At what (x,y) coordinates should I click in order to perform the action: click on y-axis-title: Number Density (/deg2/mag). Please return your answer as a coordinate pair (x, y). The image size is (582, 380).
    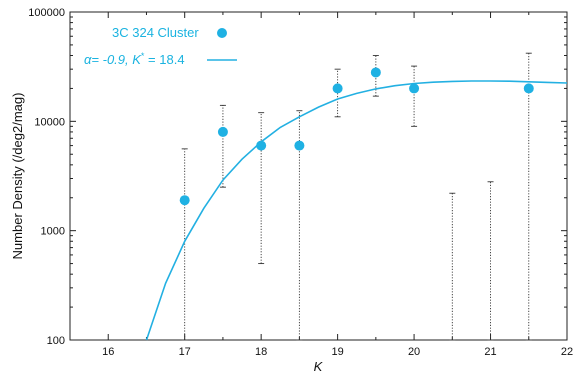
    Looking at the image, I should click on (17, 176).